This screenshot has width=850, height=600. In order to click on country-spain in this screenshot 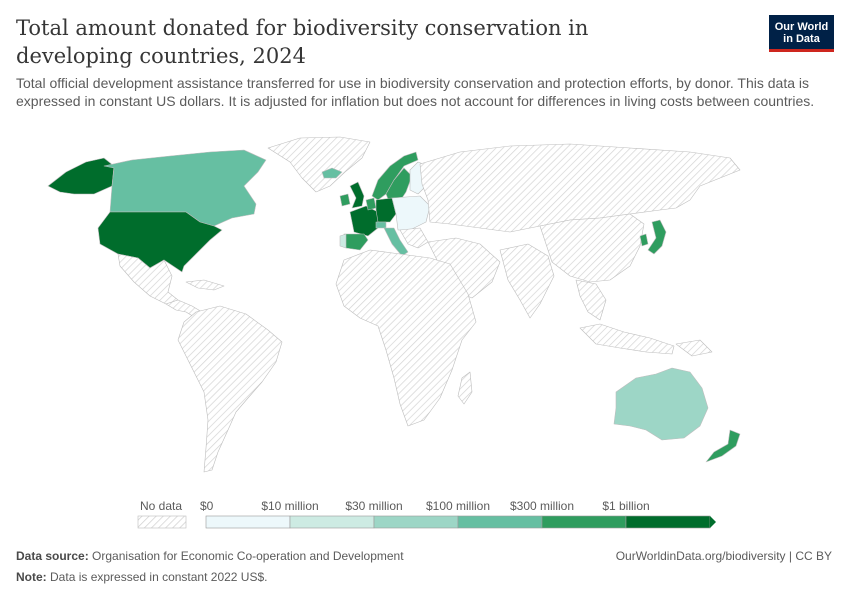, I will do `click(356, 242)`.